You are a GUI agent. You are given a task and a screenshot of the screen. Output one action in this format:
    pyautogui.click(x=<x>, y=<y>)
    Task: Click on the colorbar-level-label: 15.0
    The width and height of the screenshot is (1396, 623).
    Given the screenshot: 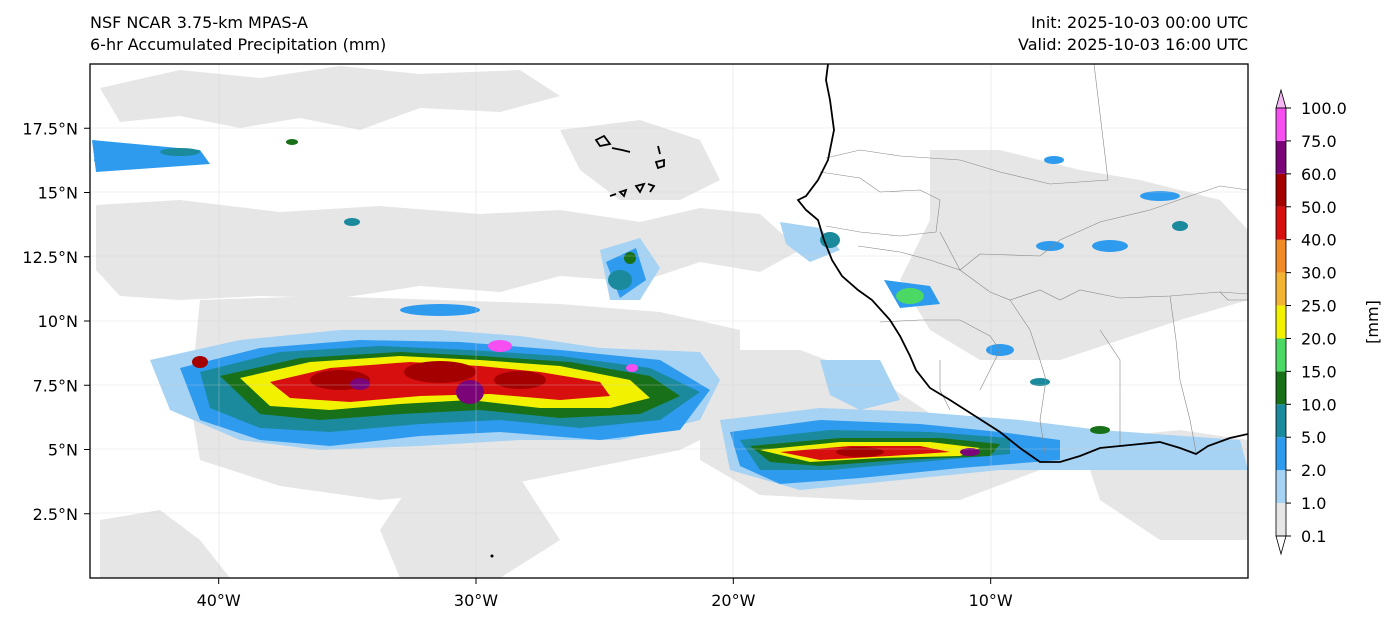 What is the action you would take?
    pyautogui.click(x=1319, y=371)
    